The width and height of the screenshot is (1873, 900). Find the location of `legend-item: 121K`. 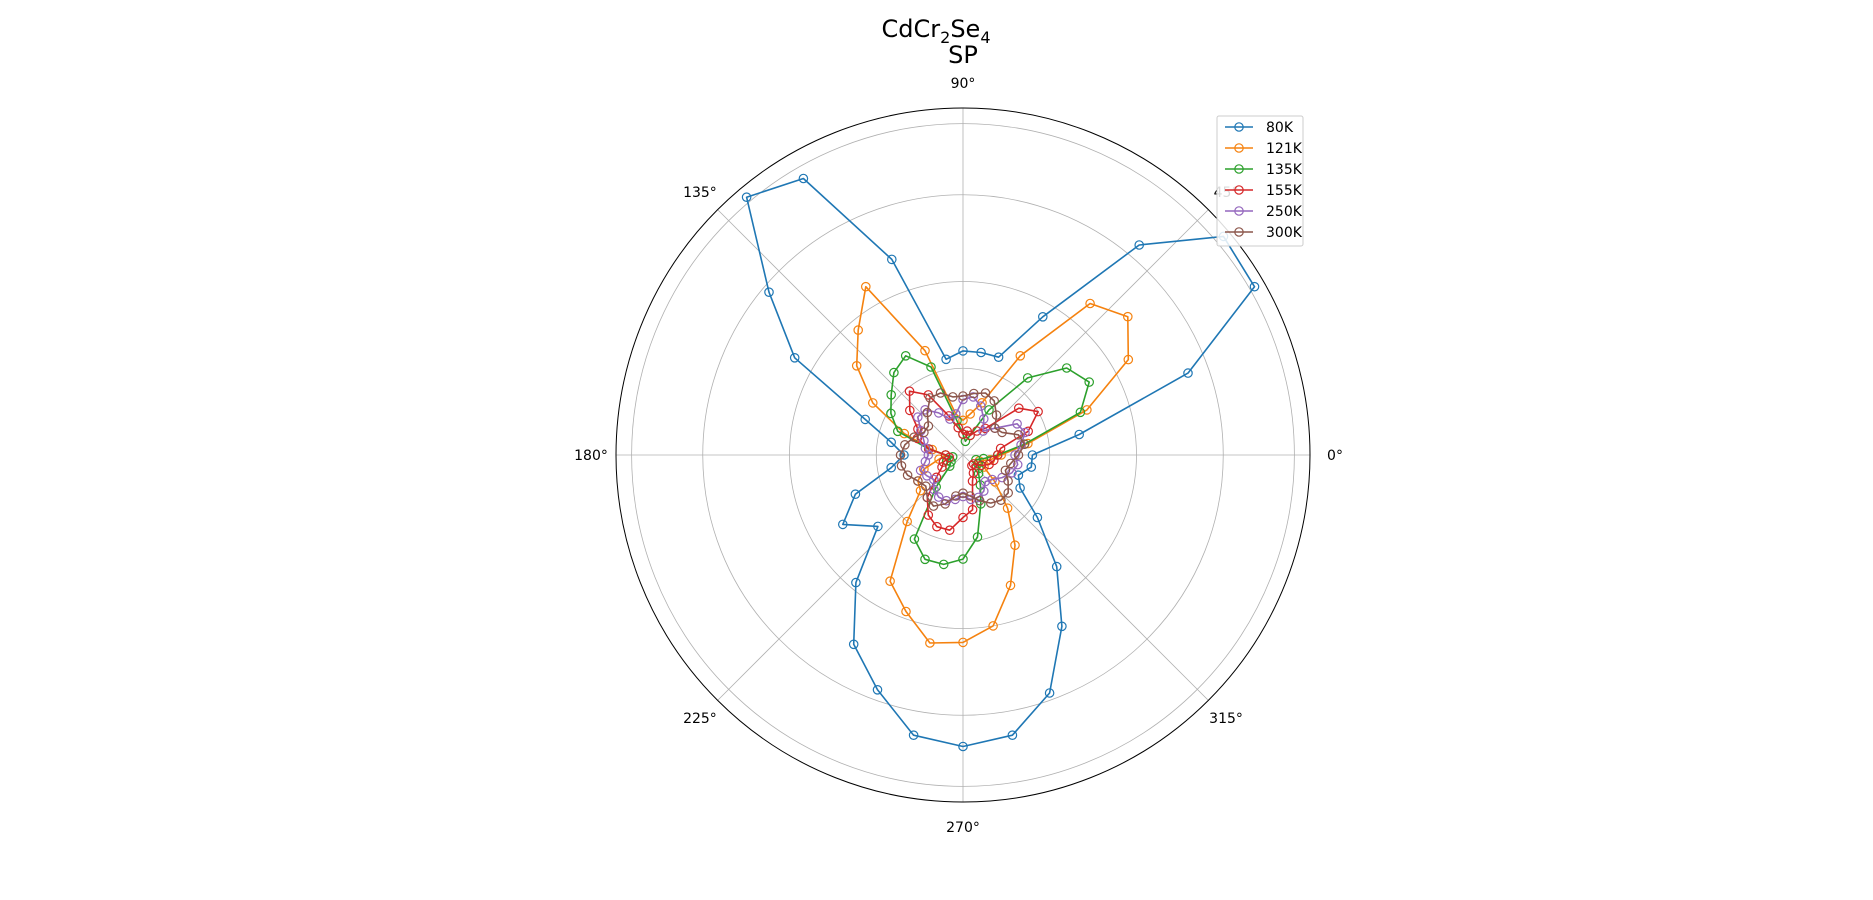

legend-item: 121K is located at coordinates (1264, 149).